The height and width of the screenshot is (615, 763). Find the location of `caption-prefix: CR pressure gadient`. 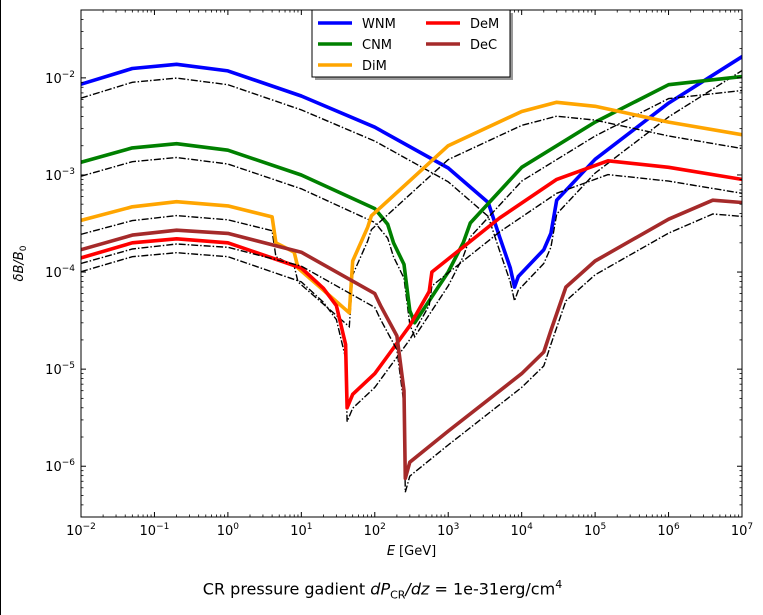

caption-prefix: CR pressure gadient is located at coordinates (286, 589).